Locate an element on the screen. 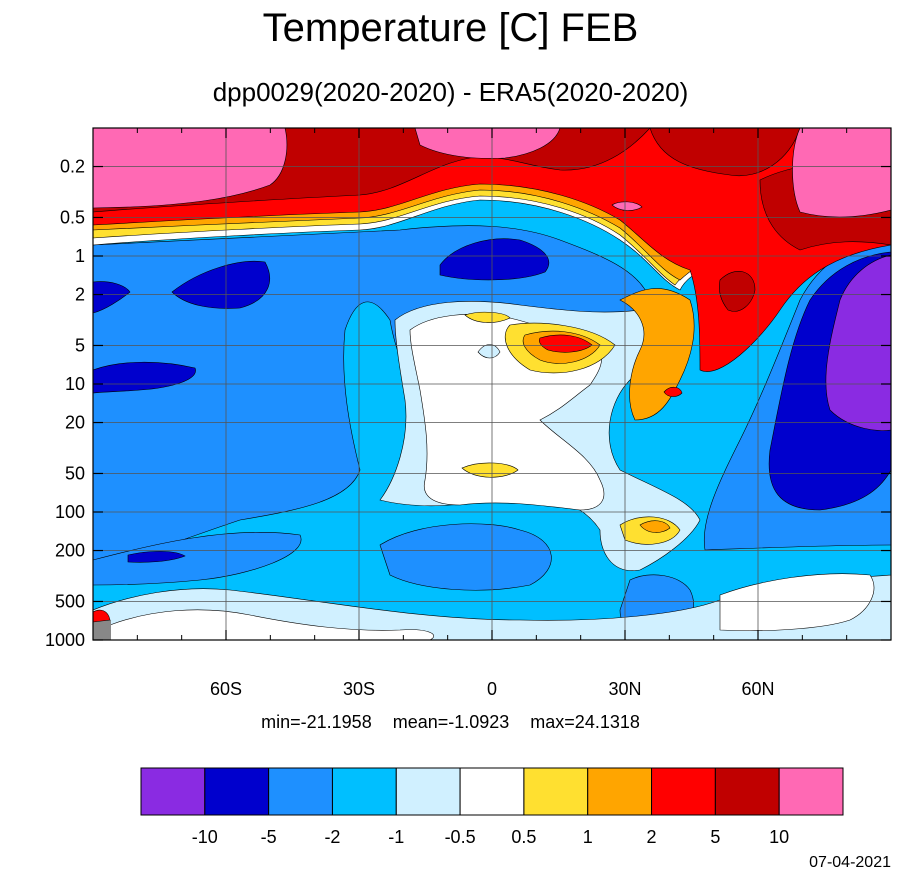  y-tick-label: 2 is located at coordinates (80, 295).